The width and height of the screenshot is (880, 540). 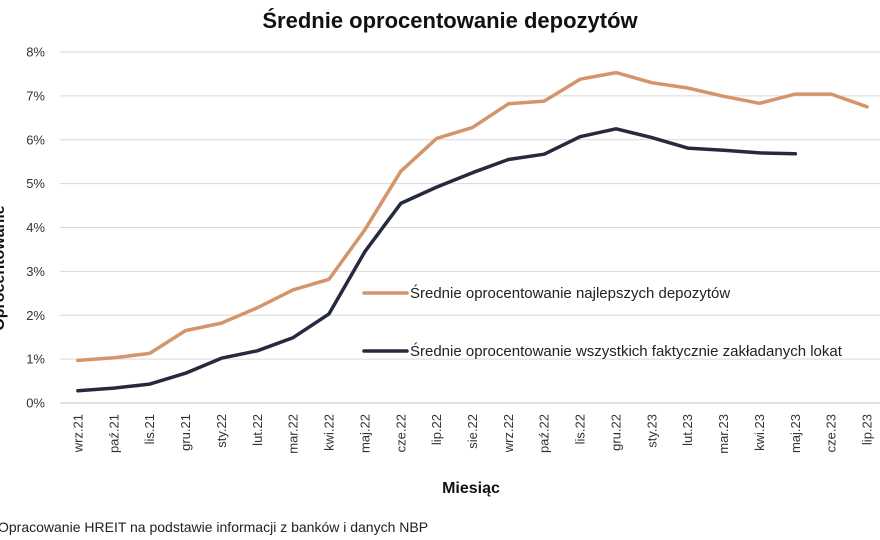 I want to click on y-tick-label: 7%, so click(x=35, y=95).